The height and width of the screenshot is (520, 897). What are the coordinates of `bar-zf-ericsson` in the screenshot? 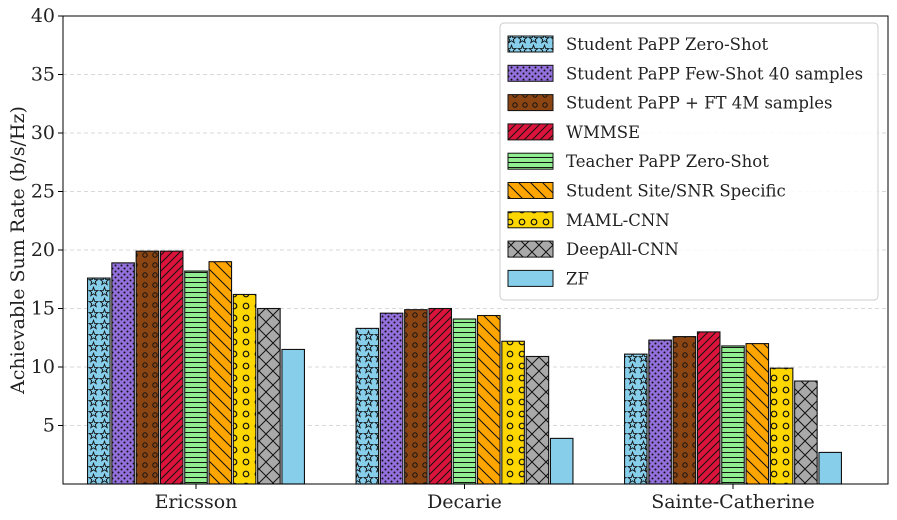 It's located at (293, 416).